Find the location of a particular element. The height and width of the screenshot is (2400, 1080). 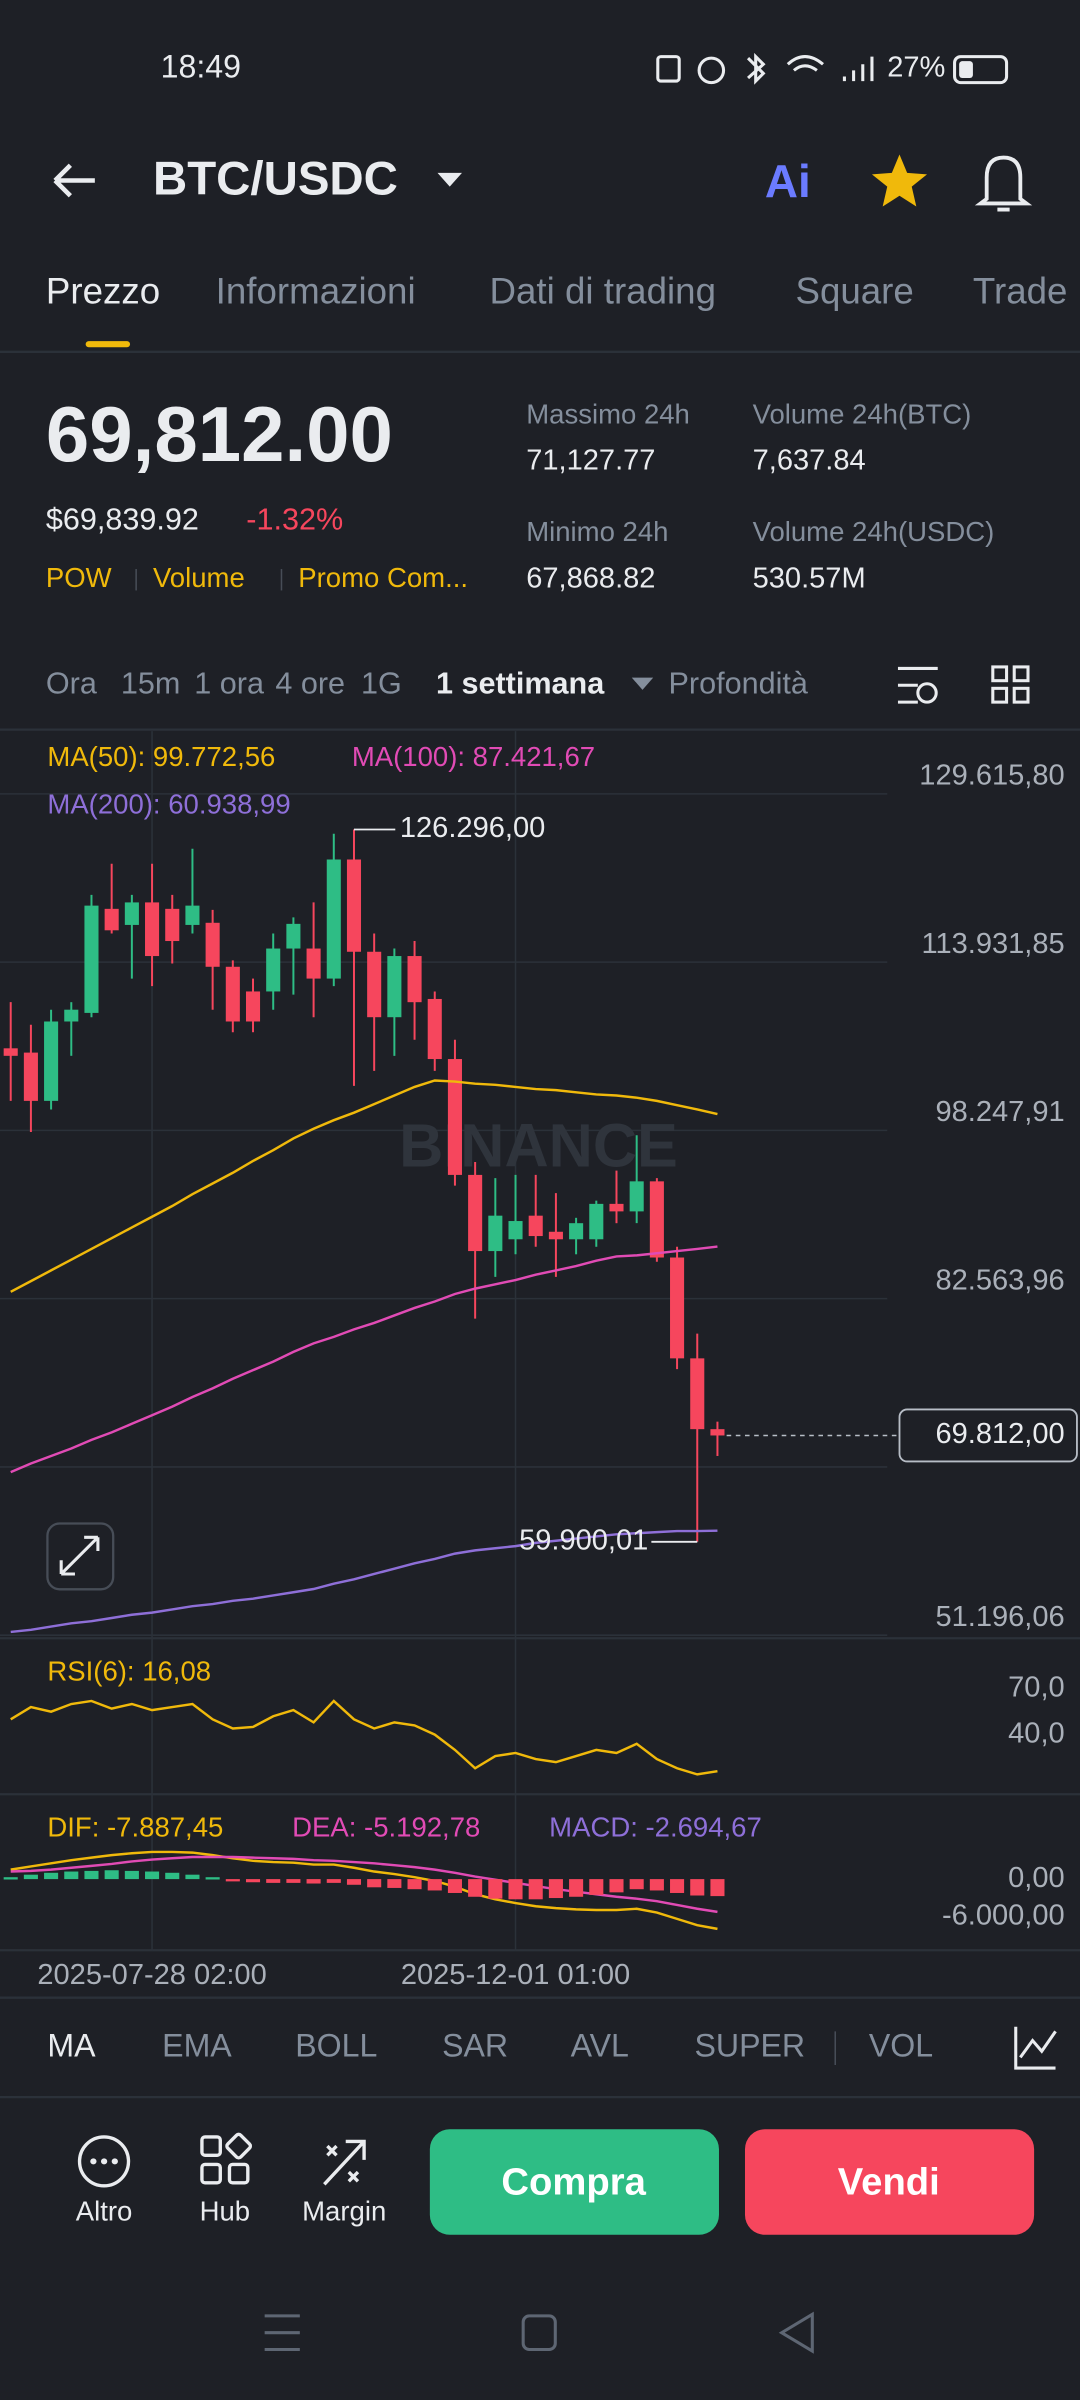

tab: Dati di trading is located at coordinates (603, 290).